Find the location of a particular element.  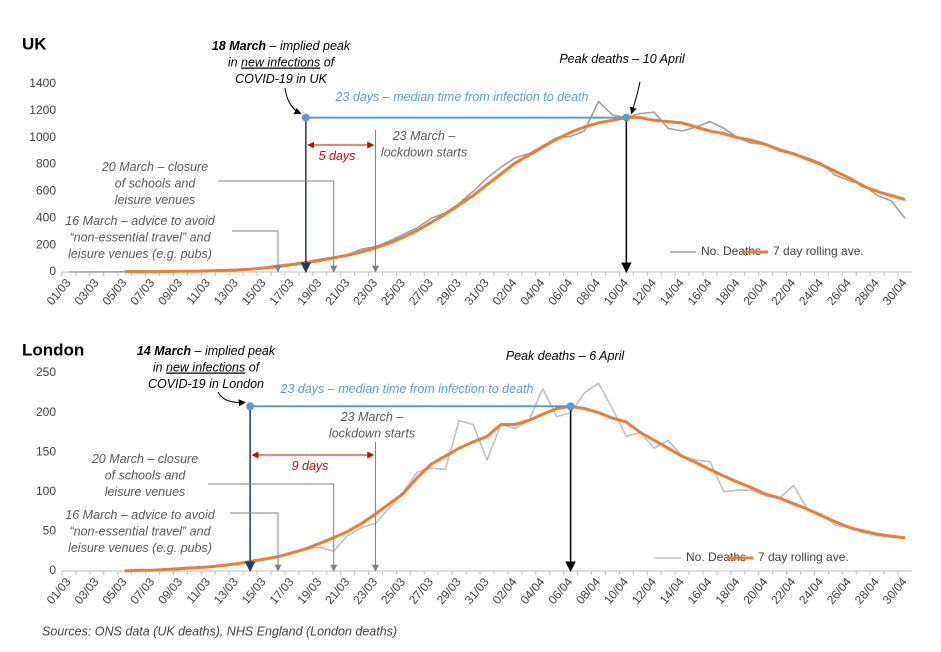

annotation: leisure venues is located at coordinates (155, 200).